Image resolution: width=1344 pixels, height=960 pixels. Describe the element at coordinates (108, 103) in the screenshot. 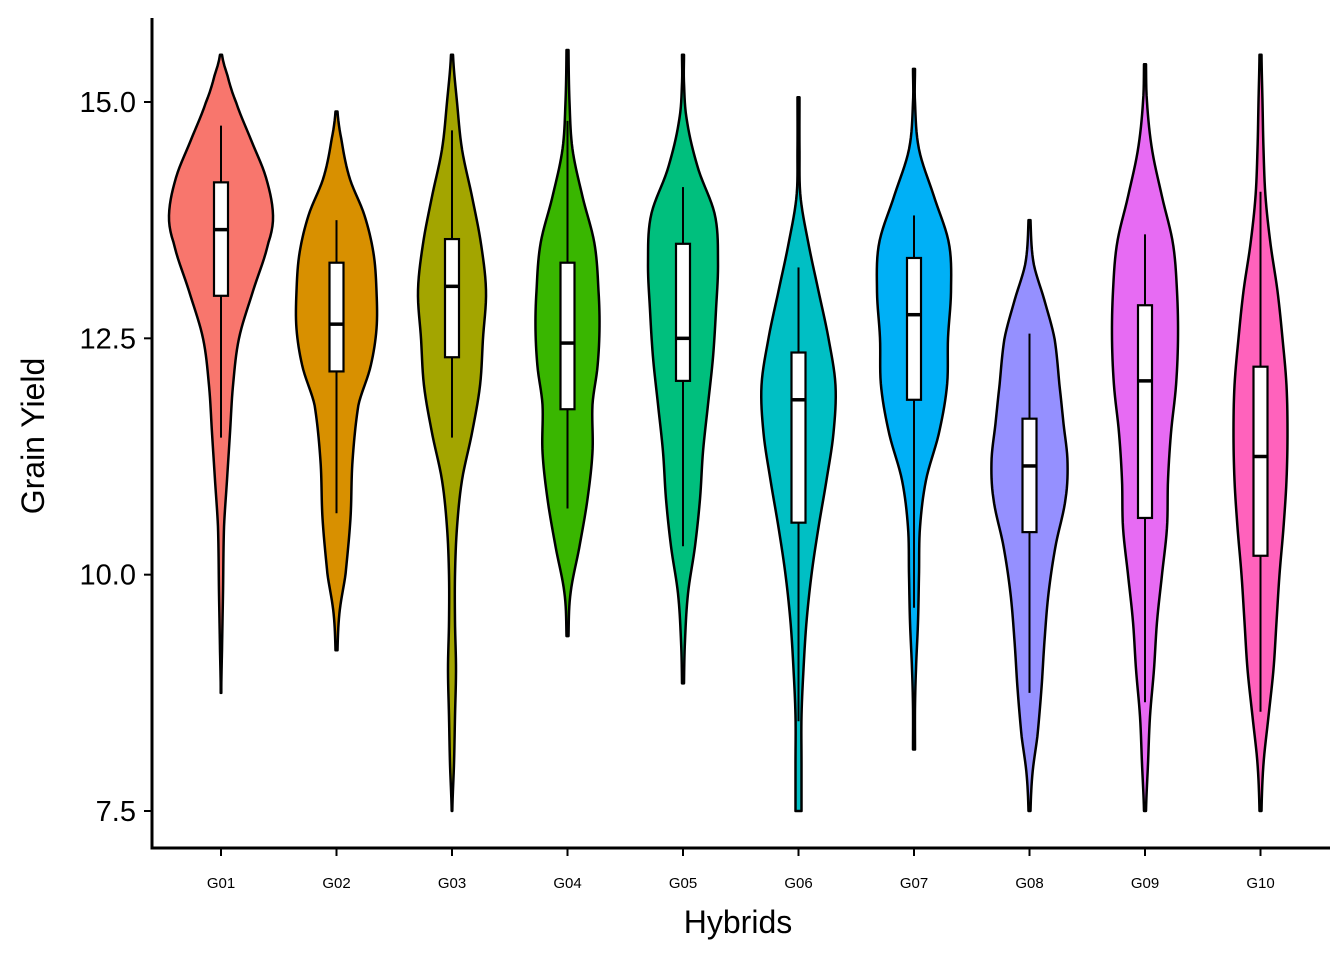

I see `y-tick-label: 15.0` at that location.